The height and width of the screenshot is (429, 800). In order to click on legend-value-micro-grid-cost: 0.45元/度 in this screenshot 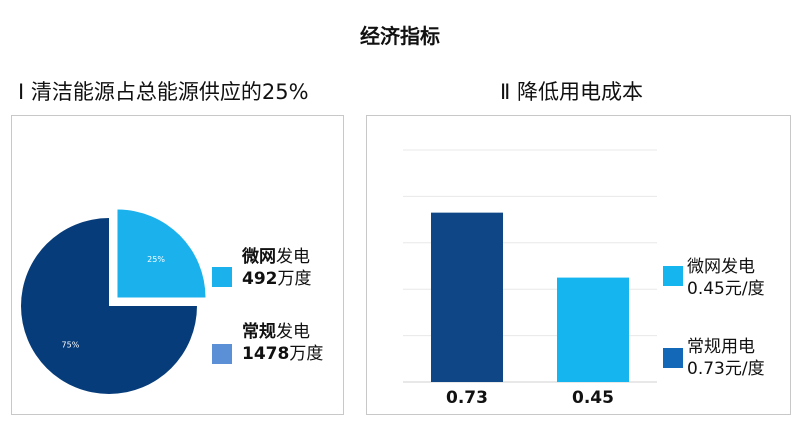, I will do `click(726, 289)`.